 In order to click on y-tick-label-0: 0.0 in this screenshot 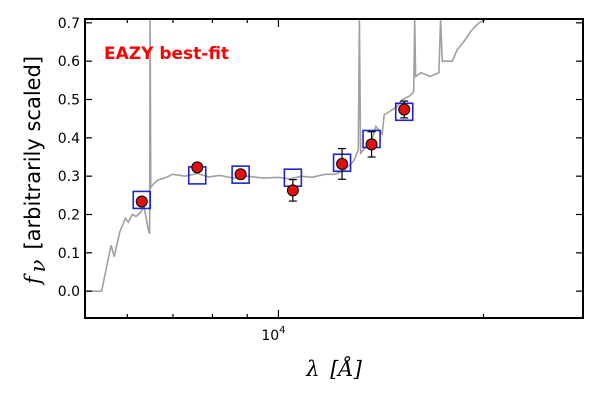, I will do `click(69, 292)`.